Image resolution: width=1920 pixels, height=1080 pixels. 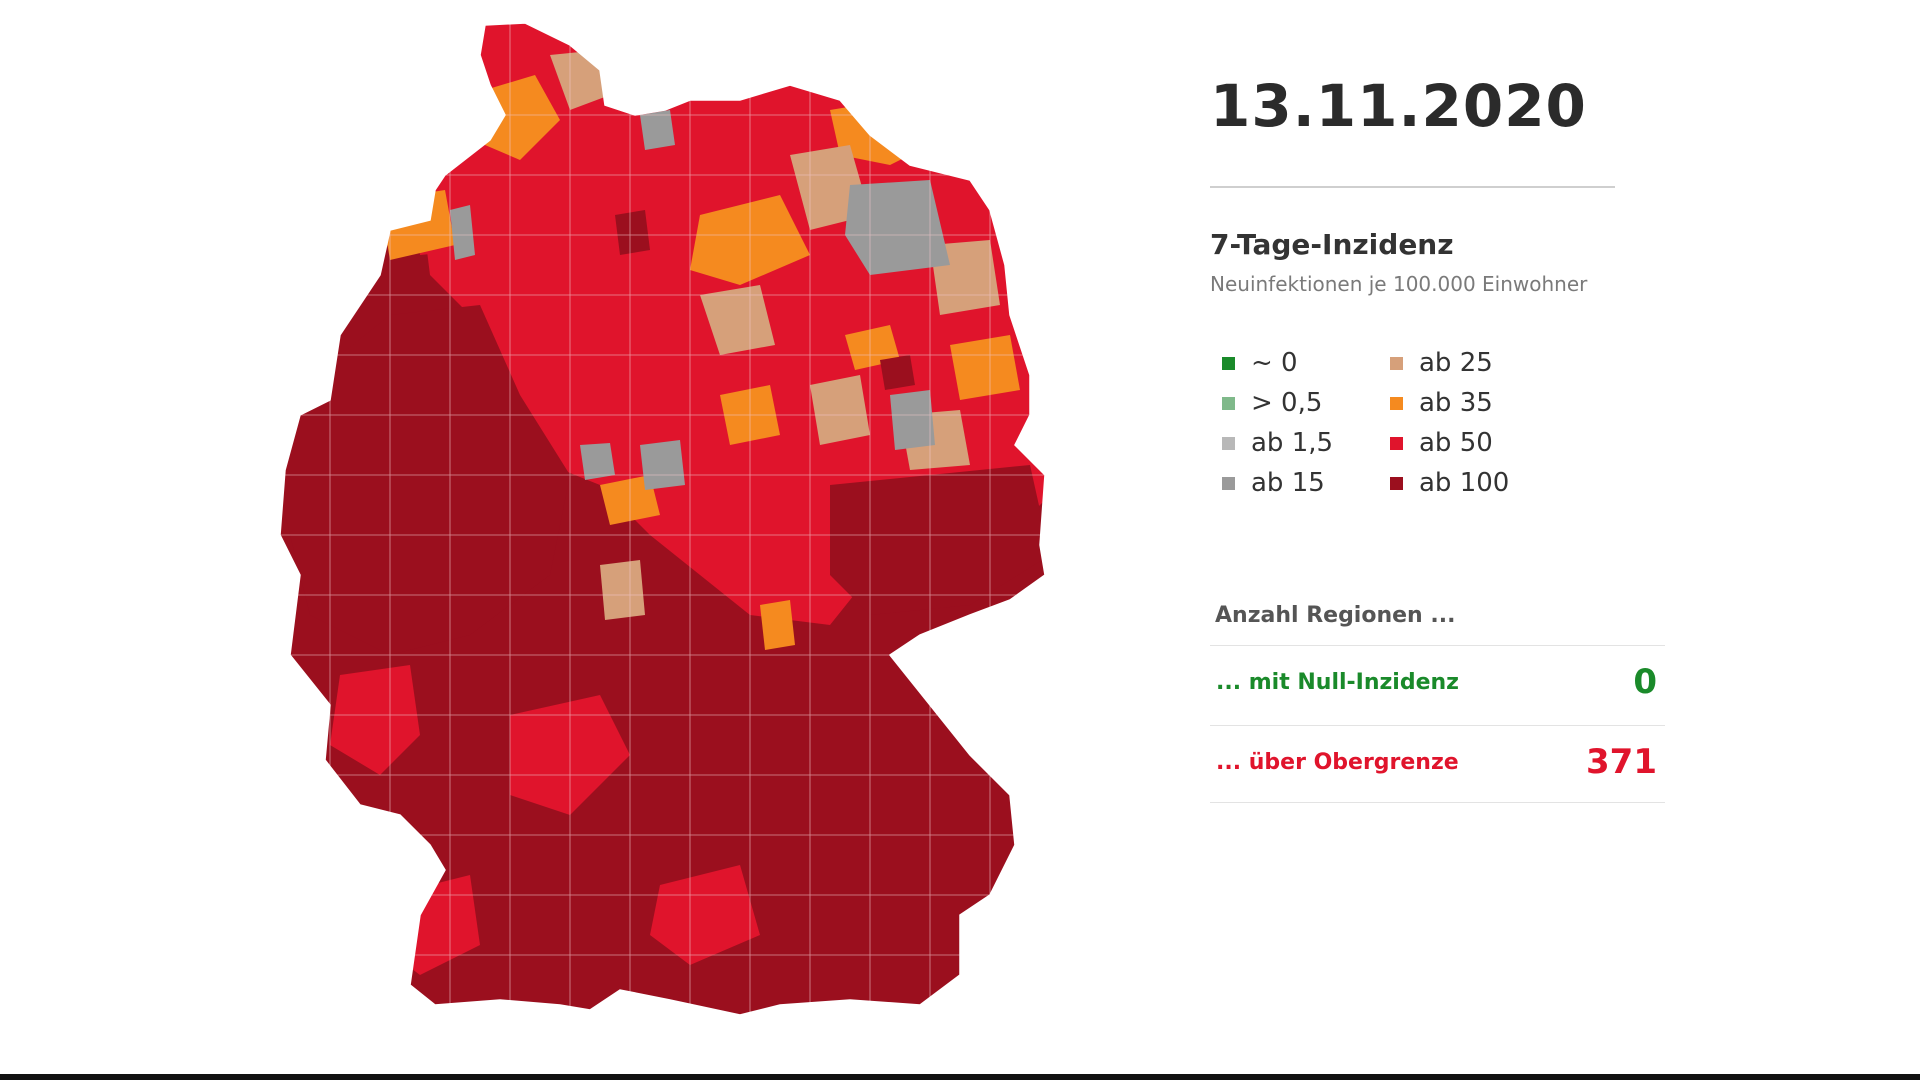 I want to click on legend-title: 7-Tage-Inzidenz, so click(x=1332, y=244).